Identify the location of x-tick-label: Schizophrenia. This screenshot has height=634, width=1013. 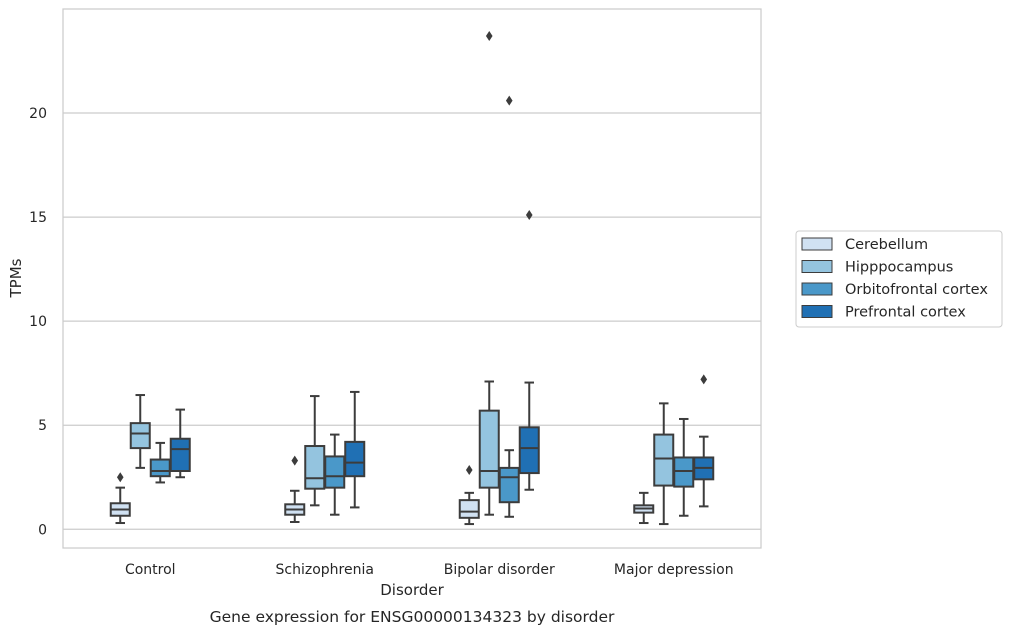
(325, 570).